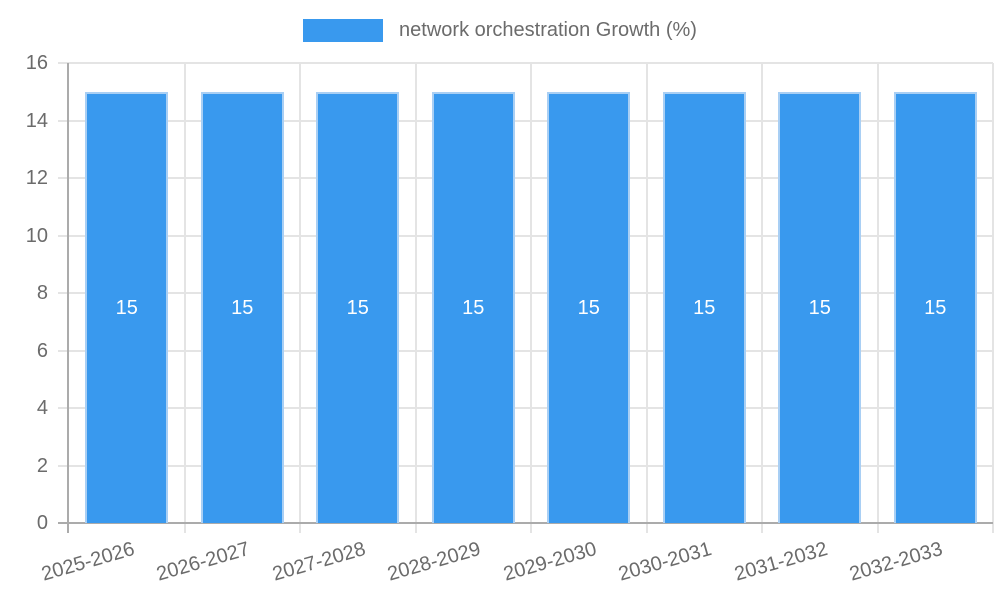 The image size is (1000, 600). I want to click on x-tick-label: 2027-2028, so click(318, 562).